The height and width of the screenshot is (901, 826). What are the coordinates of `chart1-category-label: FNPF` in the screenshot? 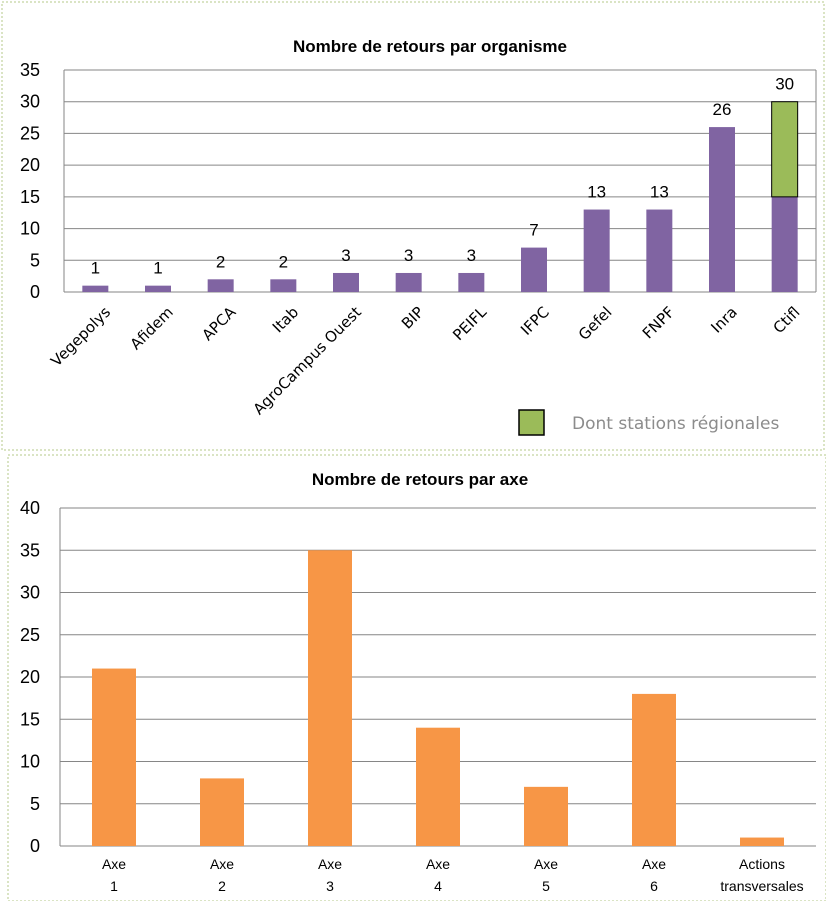 It's located at (658, 322).